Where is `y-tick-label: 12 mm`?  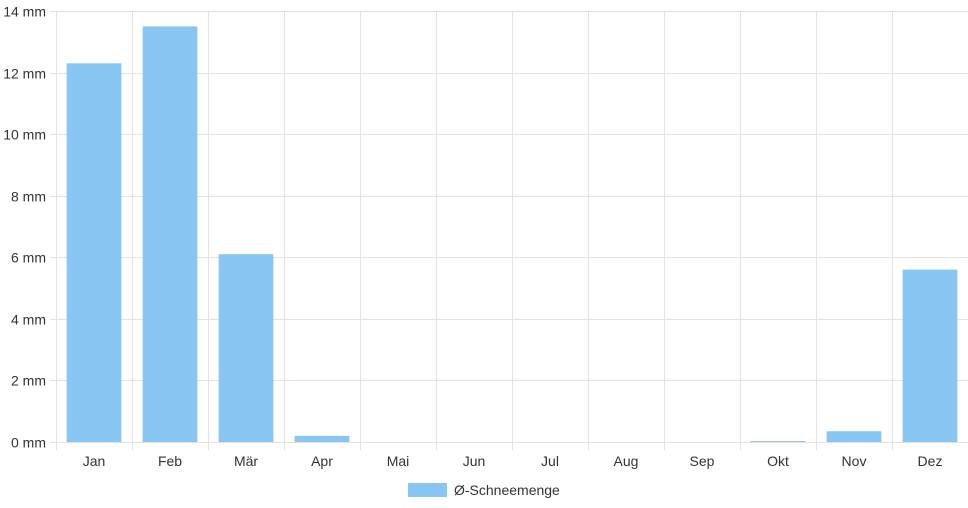
y-tick-label: 12 mm is located at coordinates (24, 74).